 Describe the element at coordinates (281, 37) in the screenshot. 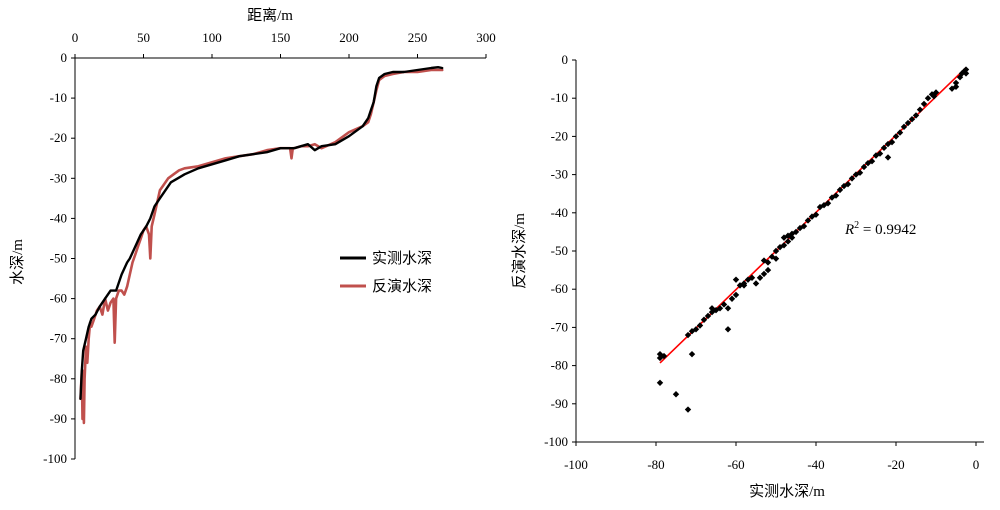

I see `left-x-tick-label: 150` at that location.